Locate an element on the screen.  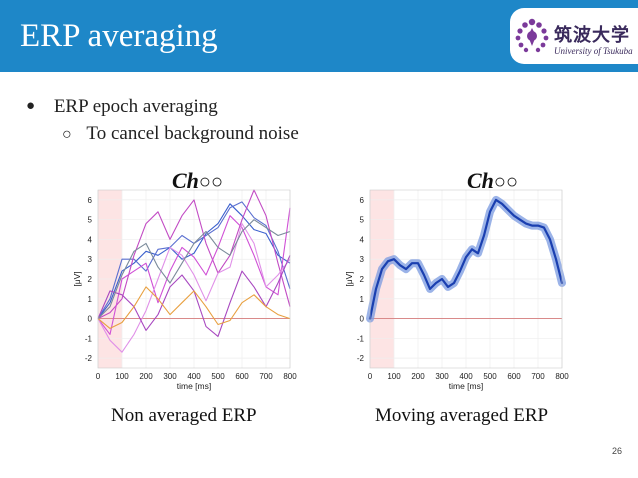
chart2-x-tick-label: 300 is located at coordinates (442, 376).